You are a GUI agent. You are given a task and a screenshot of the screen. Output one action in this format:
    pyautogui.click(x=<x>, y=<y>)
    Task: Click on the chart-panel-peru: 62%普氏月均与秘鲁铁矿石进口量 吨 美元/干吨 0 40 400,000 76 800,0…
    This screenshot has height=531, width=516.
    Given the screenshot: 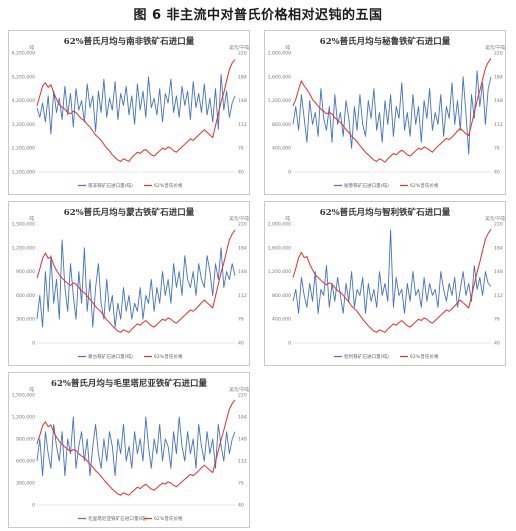 What is the action you would take?
    pyautogui.click(x=385, y=112)
    